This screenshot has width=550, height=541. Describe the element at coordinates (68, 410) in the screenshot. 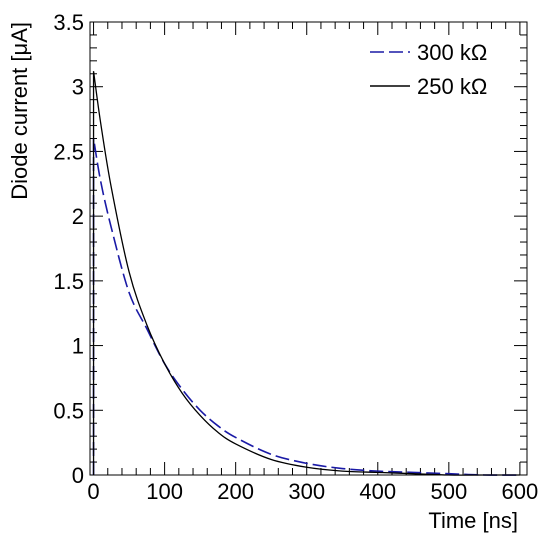

I see `y-tick-label: 0.5` at that location.